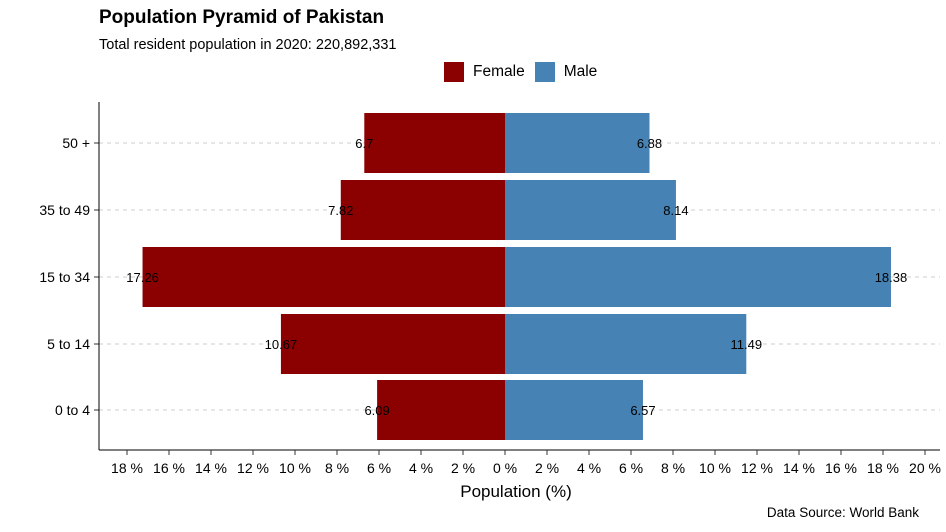  Describe the element at coordinates (747, 344) in the screenshot. I see `bar-label-male: 11.49` at that location.